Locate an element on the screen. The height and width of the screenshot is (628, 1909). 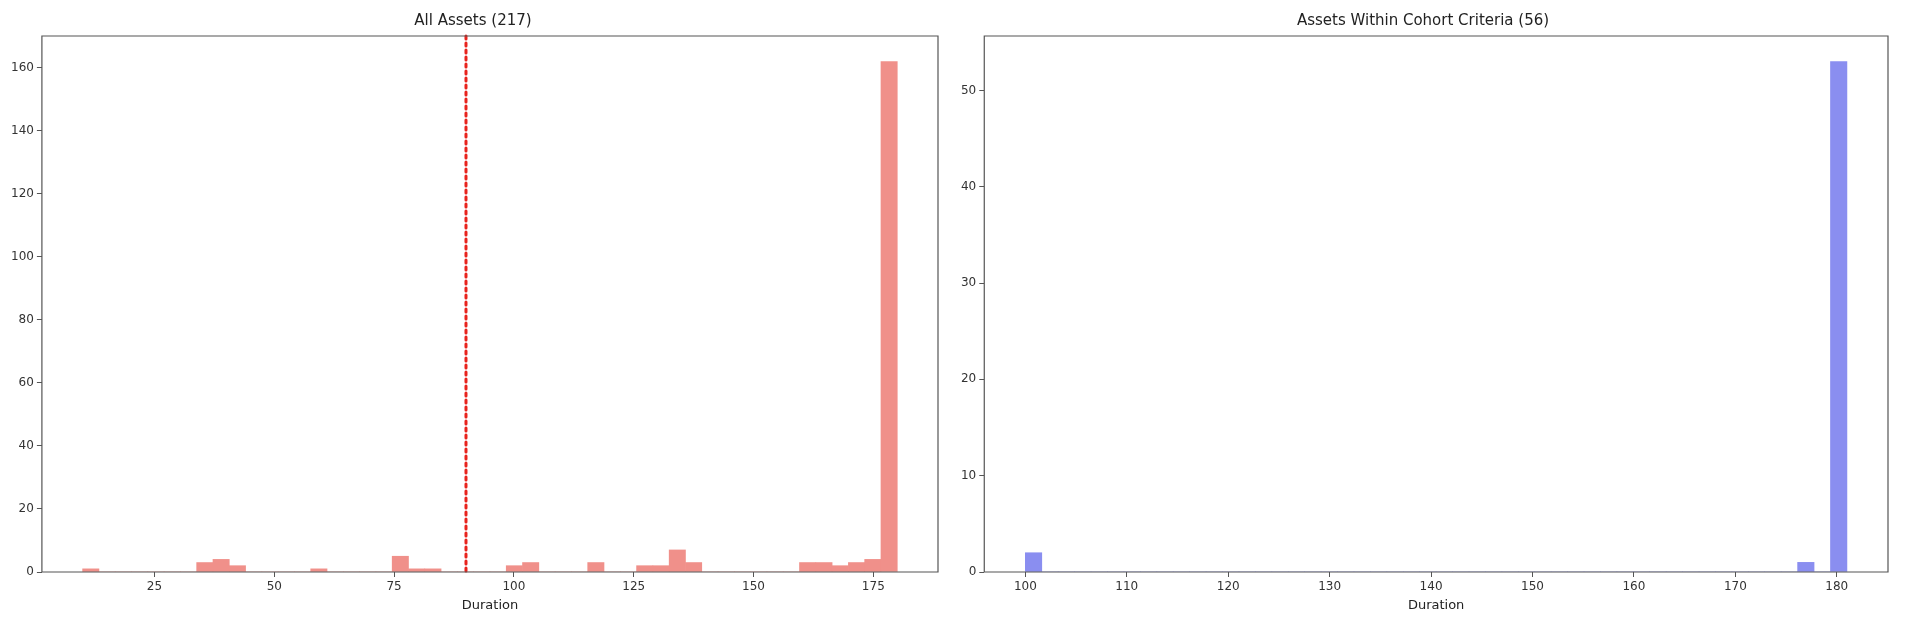
x-tick-label: 25 is located at coordinates (154, 586).